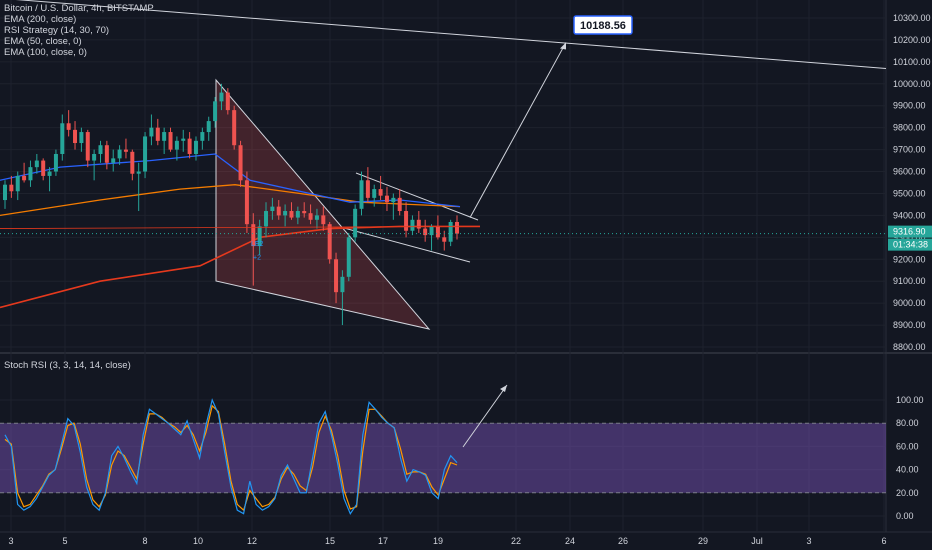  Describe the element at coordinates (910, 245) in the screenshot. I see `countdown-text: 01:34:38` at that location.